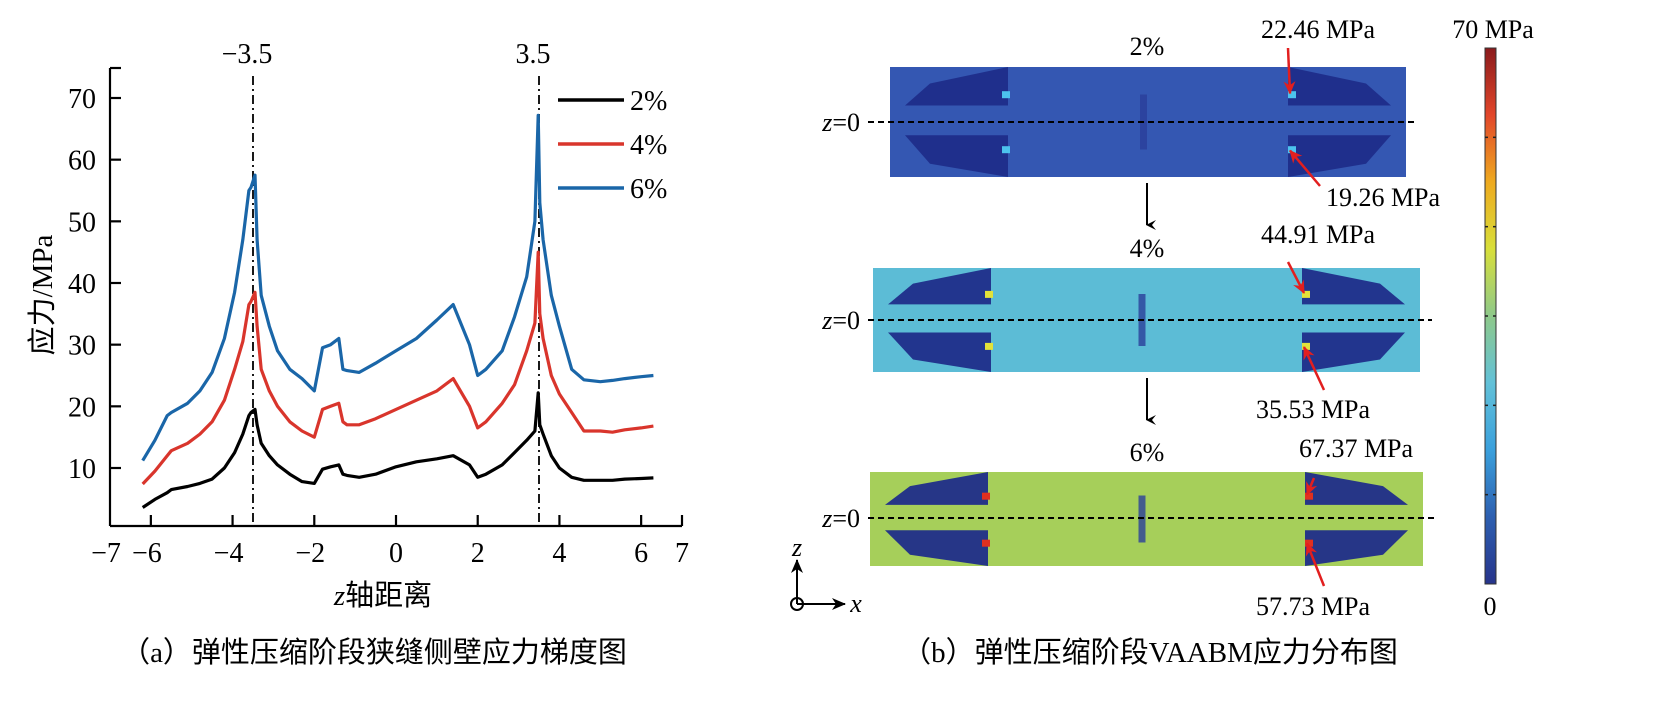 The height and width of the screenshot is (708, 1653). What do you see at coordinates (388, 595) in the screenshot?
I see `x-axis-label-text: 轴距离` at bounding box center [388, 595].